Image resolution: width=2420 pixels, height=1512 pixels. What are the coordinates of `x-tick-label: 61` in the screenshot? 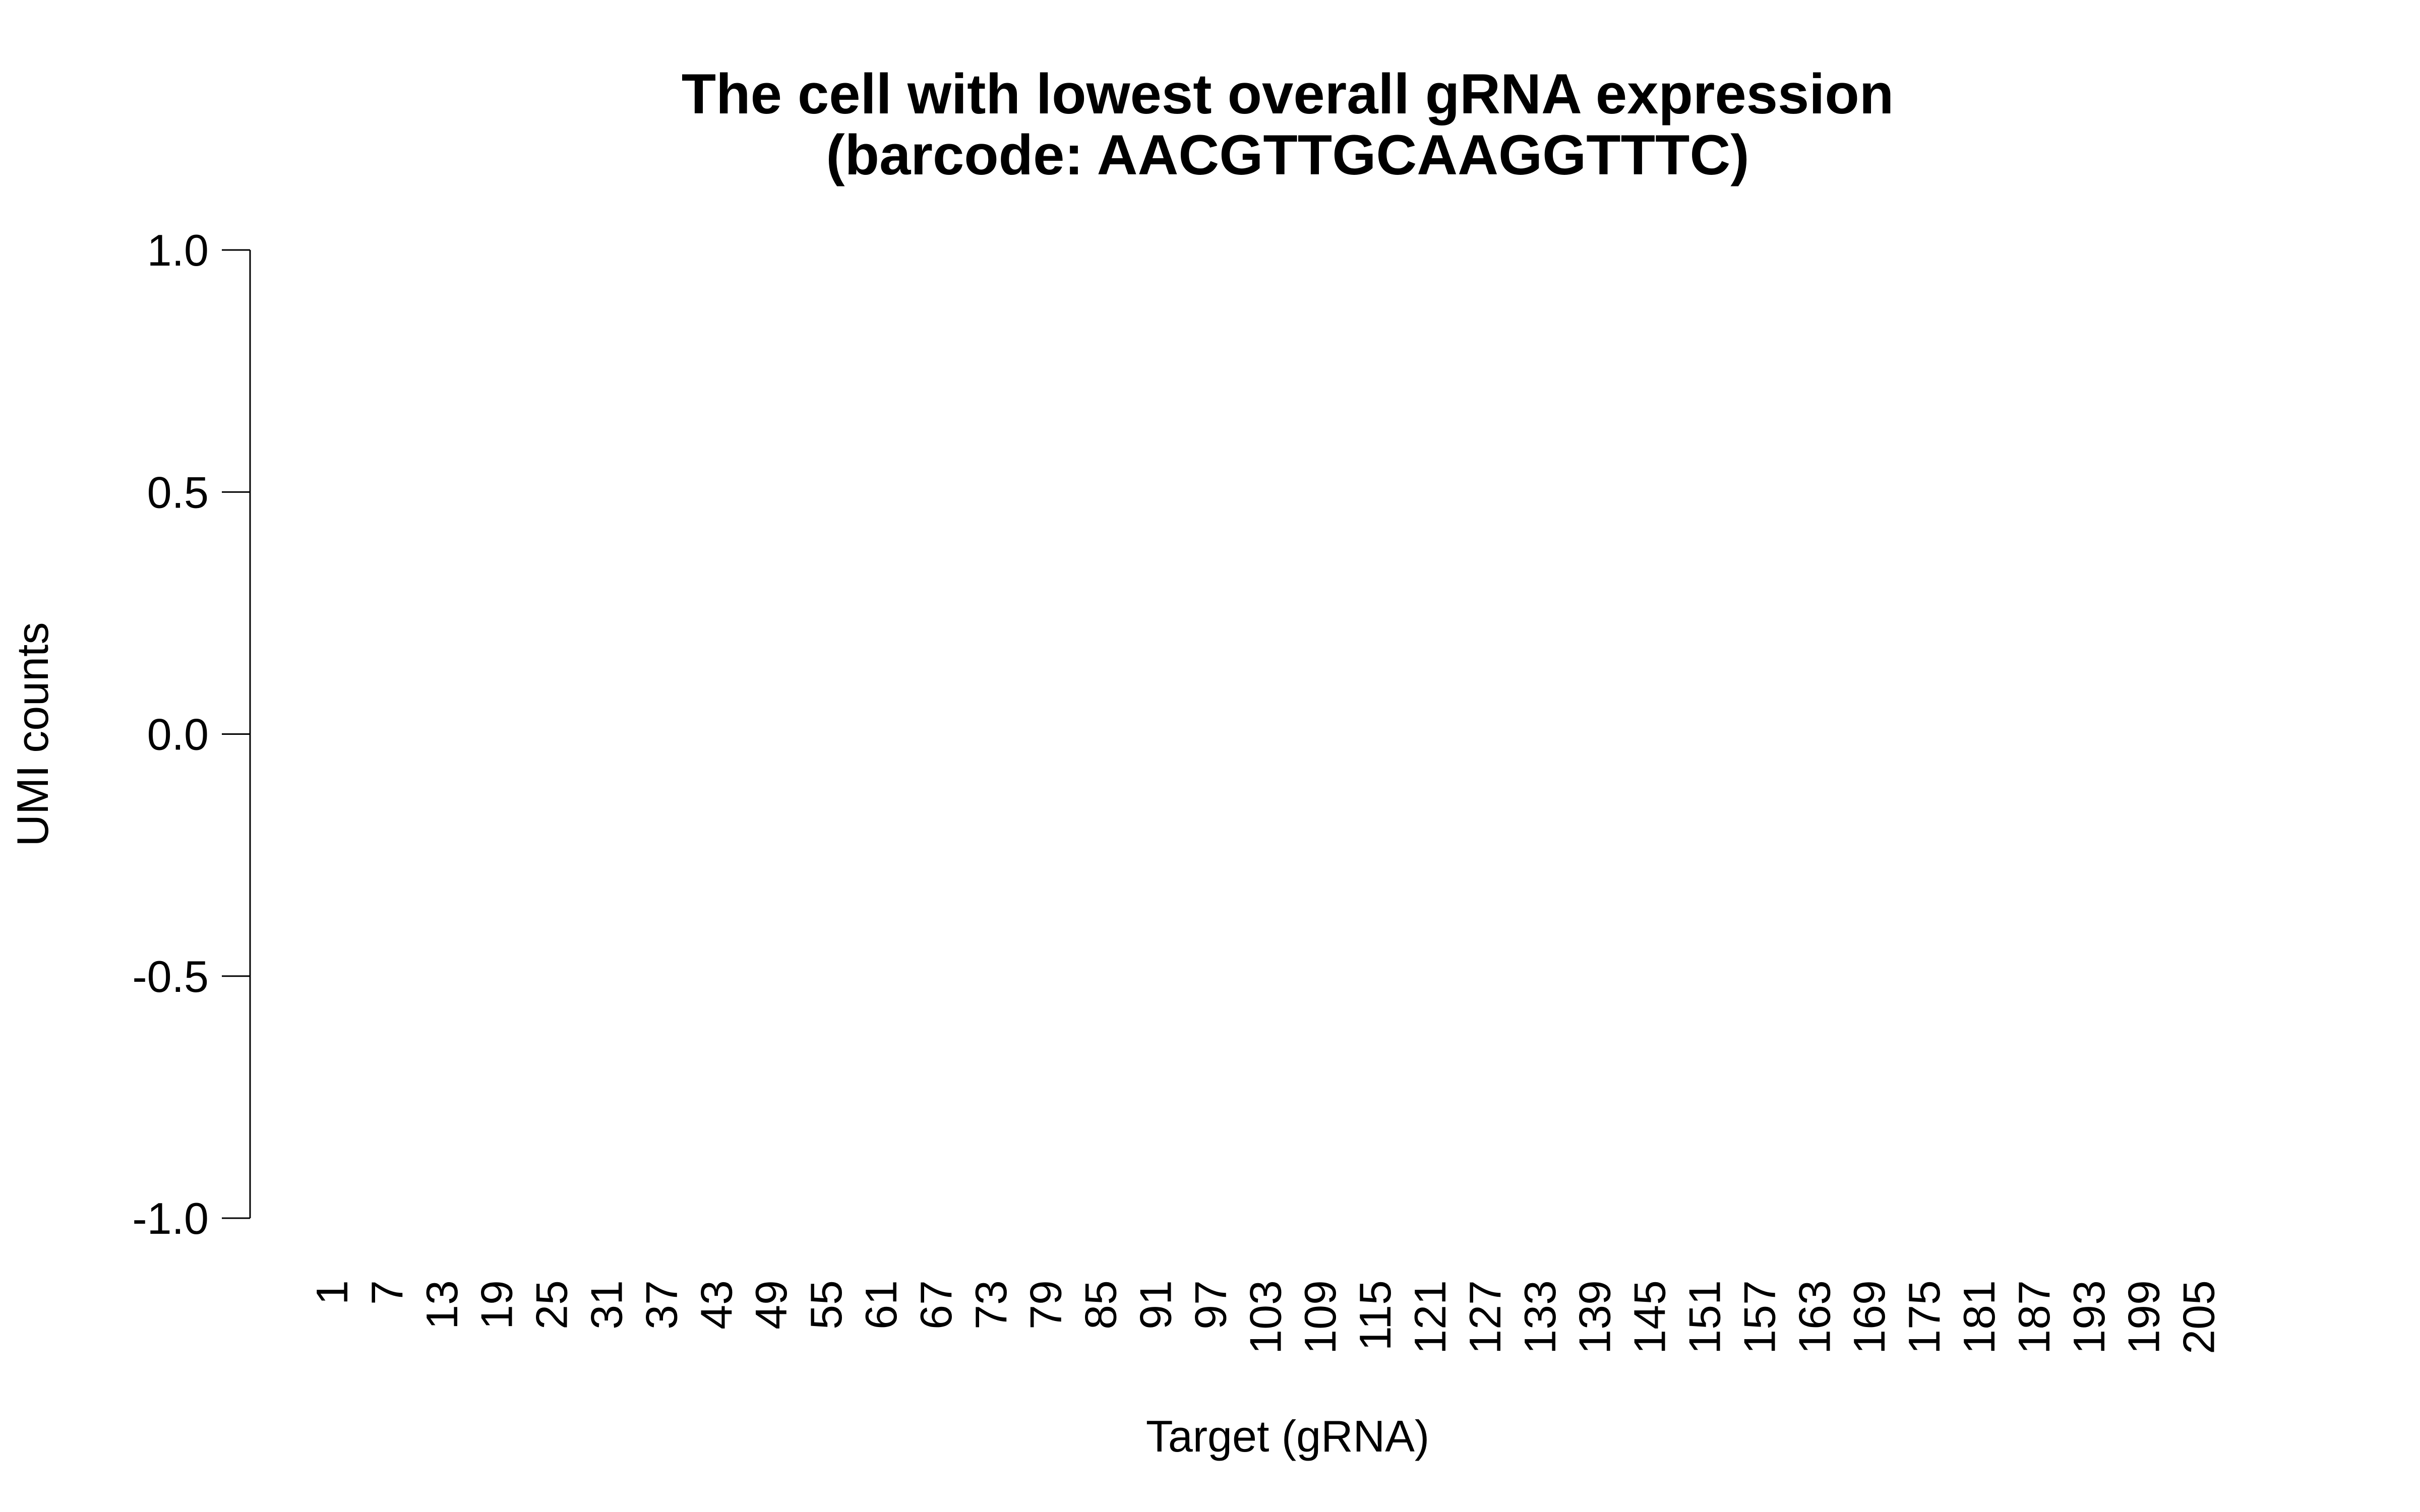 It's located at (881, 1305).